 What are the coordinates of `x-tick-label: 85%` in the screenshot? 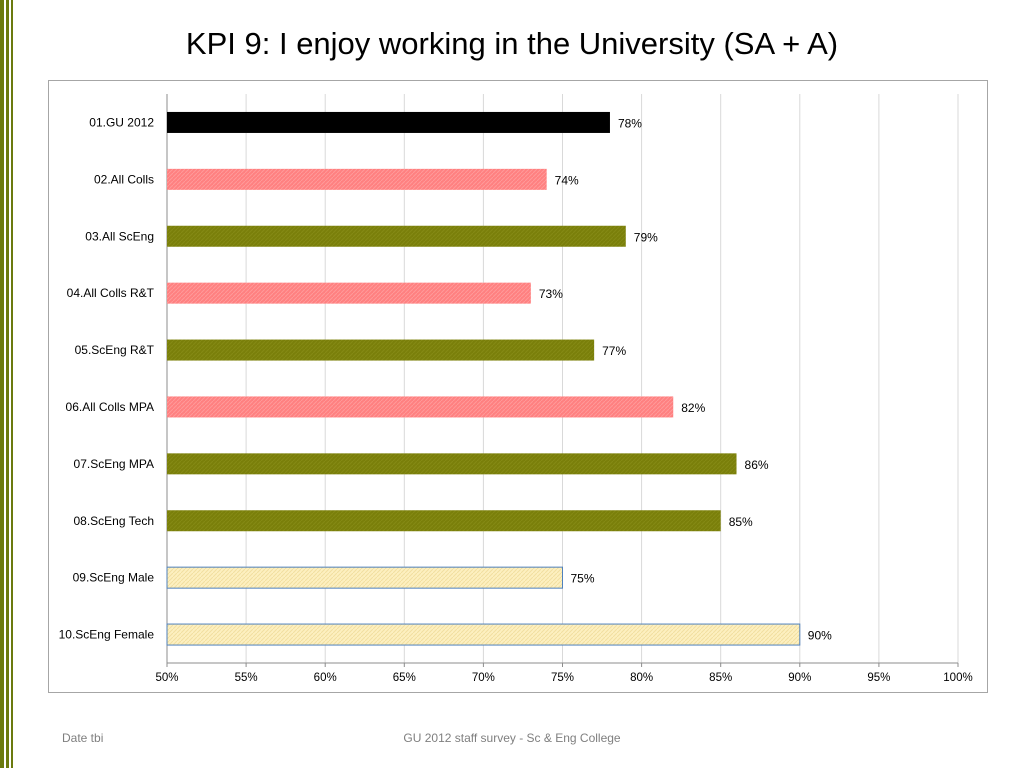 It's located at (720, 678).